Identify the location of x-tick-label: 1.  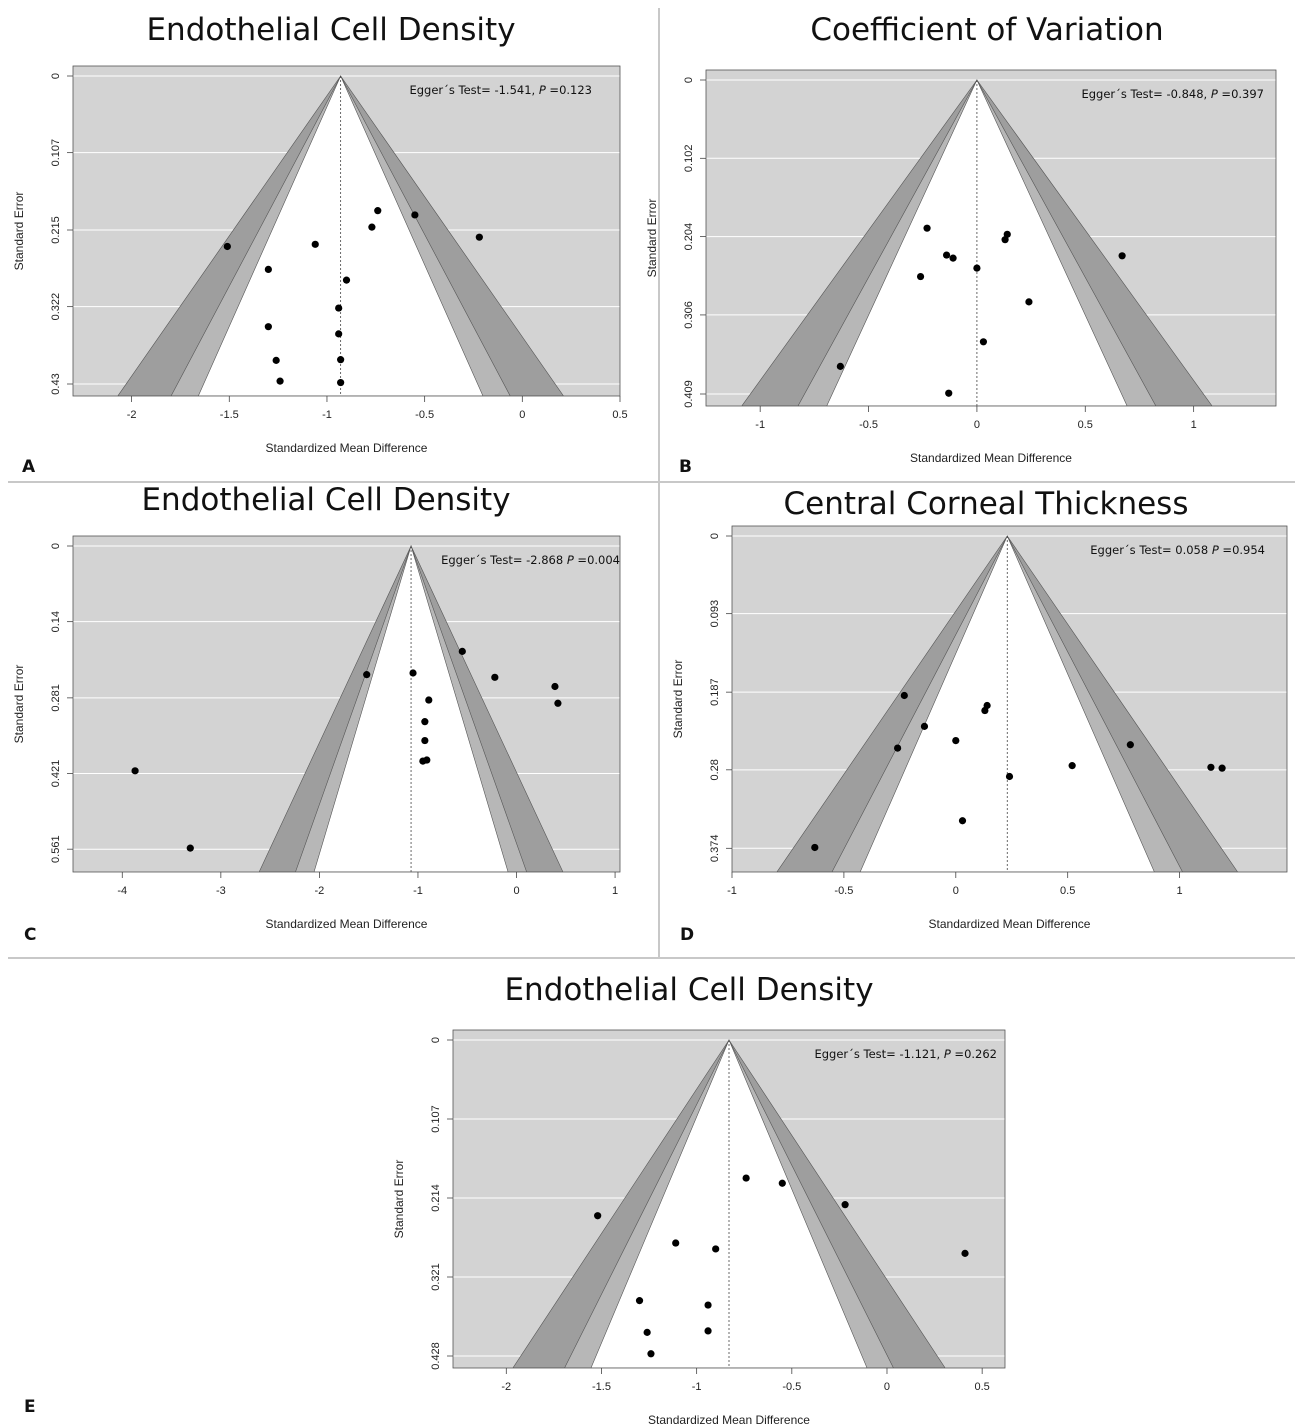
(1194, 425).